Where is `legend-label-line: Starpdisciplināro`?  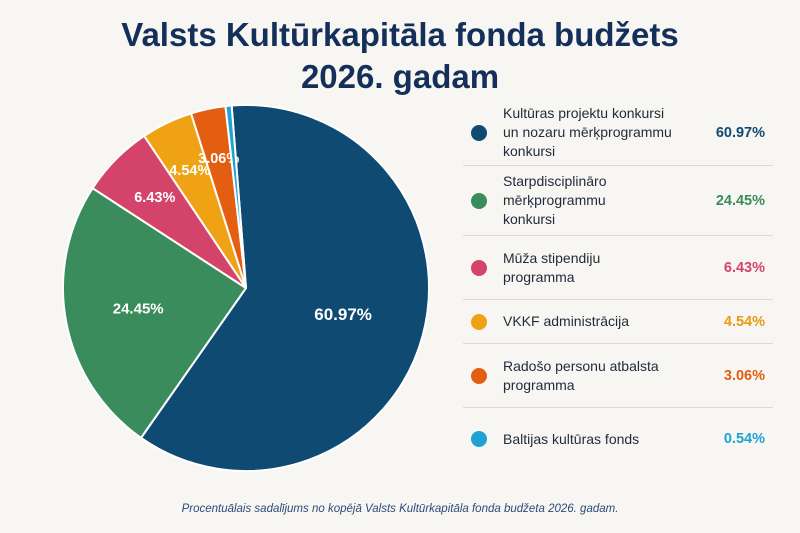
legend-label-line: Starpdisciplināro is located at coordinates (555, 181).